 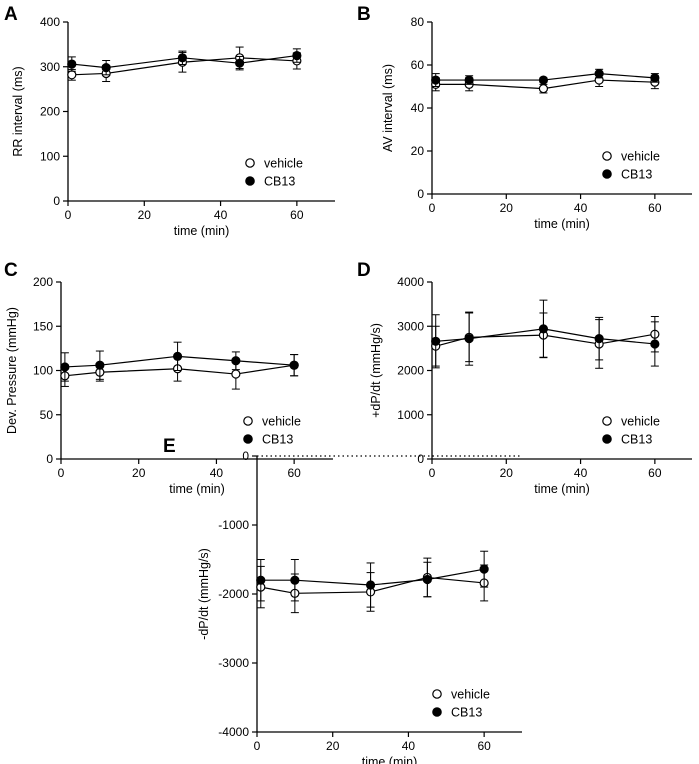 What do you see at coordinates (376, 370) in the screenshot?
I see `y-axis-title: +dP/dt (mmHg/s)` at bounding box center [376, 370].